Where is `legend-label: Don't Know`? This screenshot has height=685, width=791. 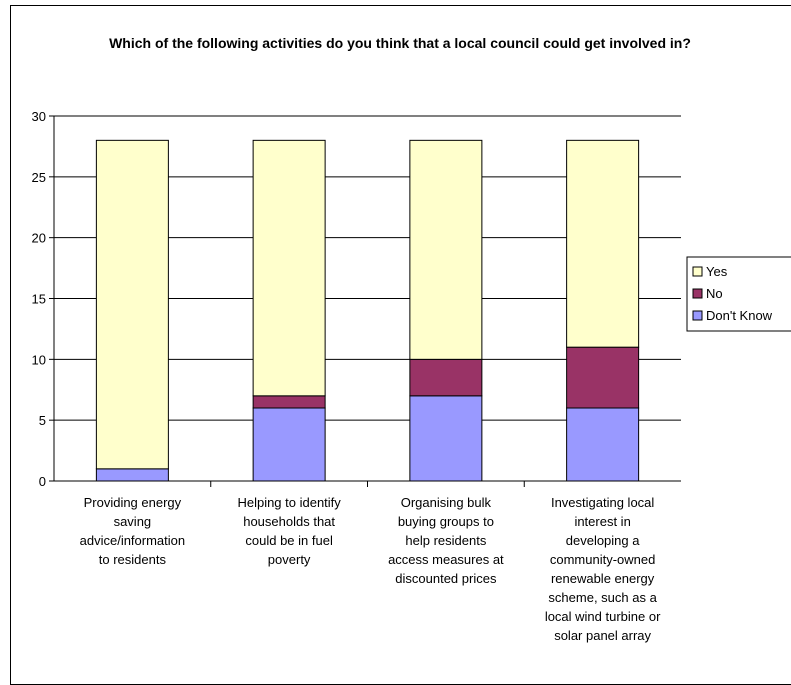 legend-label: Don't Know is located at coordinates (739, 315).